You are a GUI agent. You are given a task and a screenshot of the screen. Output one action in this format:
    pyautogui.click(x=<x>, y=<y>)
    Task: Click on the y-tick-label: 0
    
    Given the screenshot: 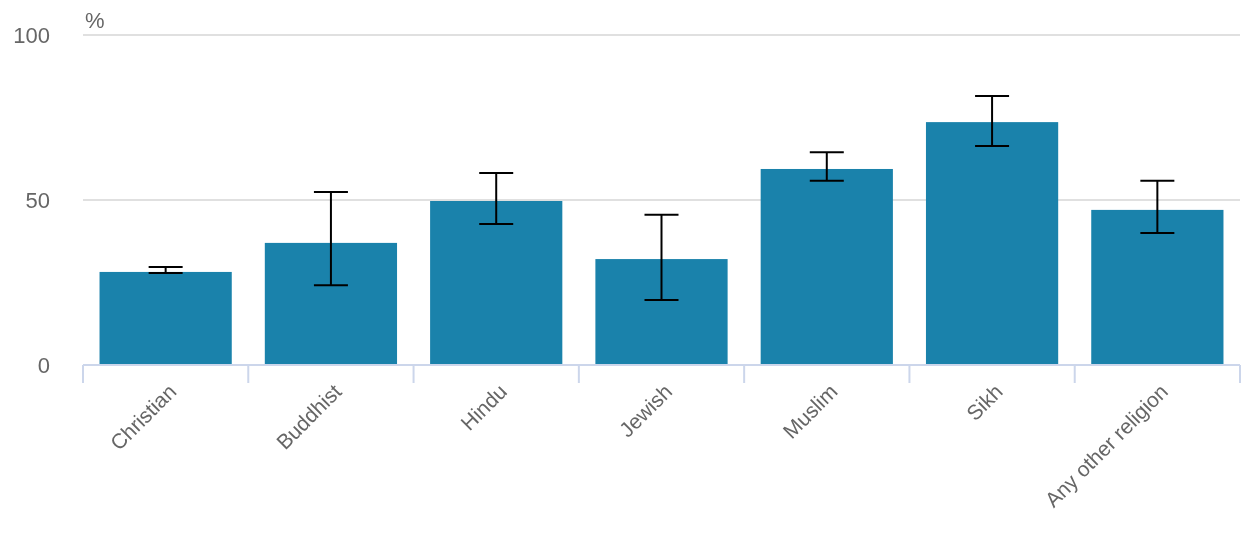 What is the action you would take?
    pyautogui.click(x=43, y=365)
    